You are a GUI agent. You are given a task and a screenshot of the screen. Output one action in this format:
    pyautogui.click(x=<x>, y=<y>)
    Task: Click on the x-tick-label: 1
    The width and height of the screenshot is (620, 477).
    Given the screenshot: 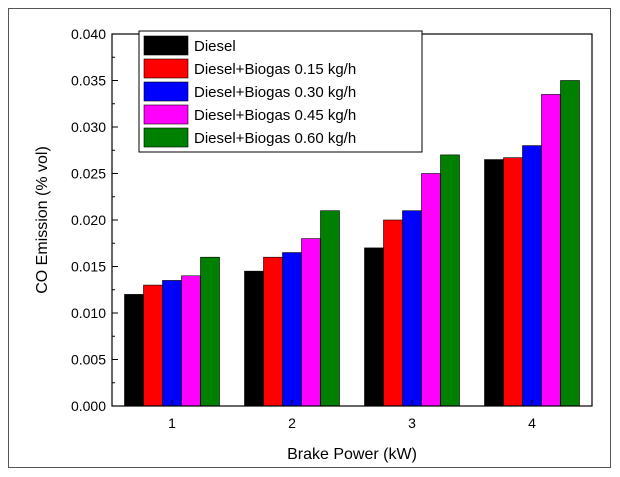 What is the action you would take?
    pyautogui.click(x=172, y=423)
    